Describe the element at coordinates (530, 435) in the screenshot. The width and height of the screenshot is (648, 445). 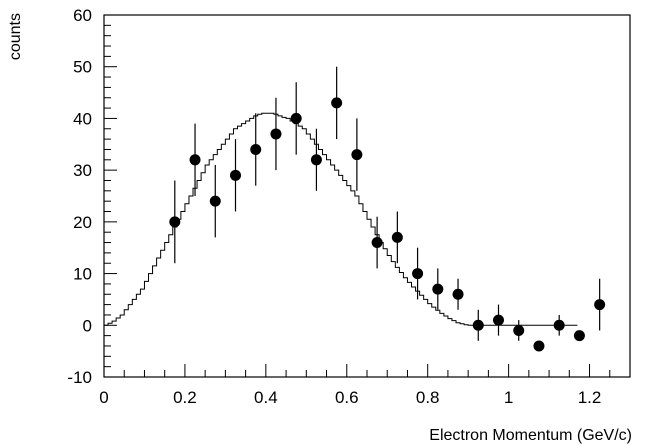
I see `x-axis-title: Electron Momentum (GeV/c)` at that location.